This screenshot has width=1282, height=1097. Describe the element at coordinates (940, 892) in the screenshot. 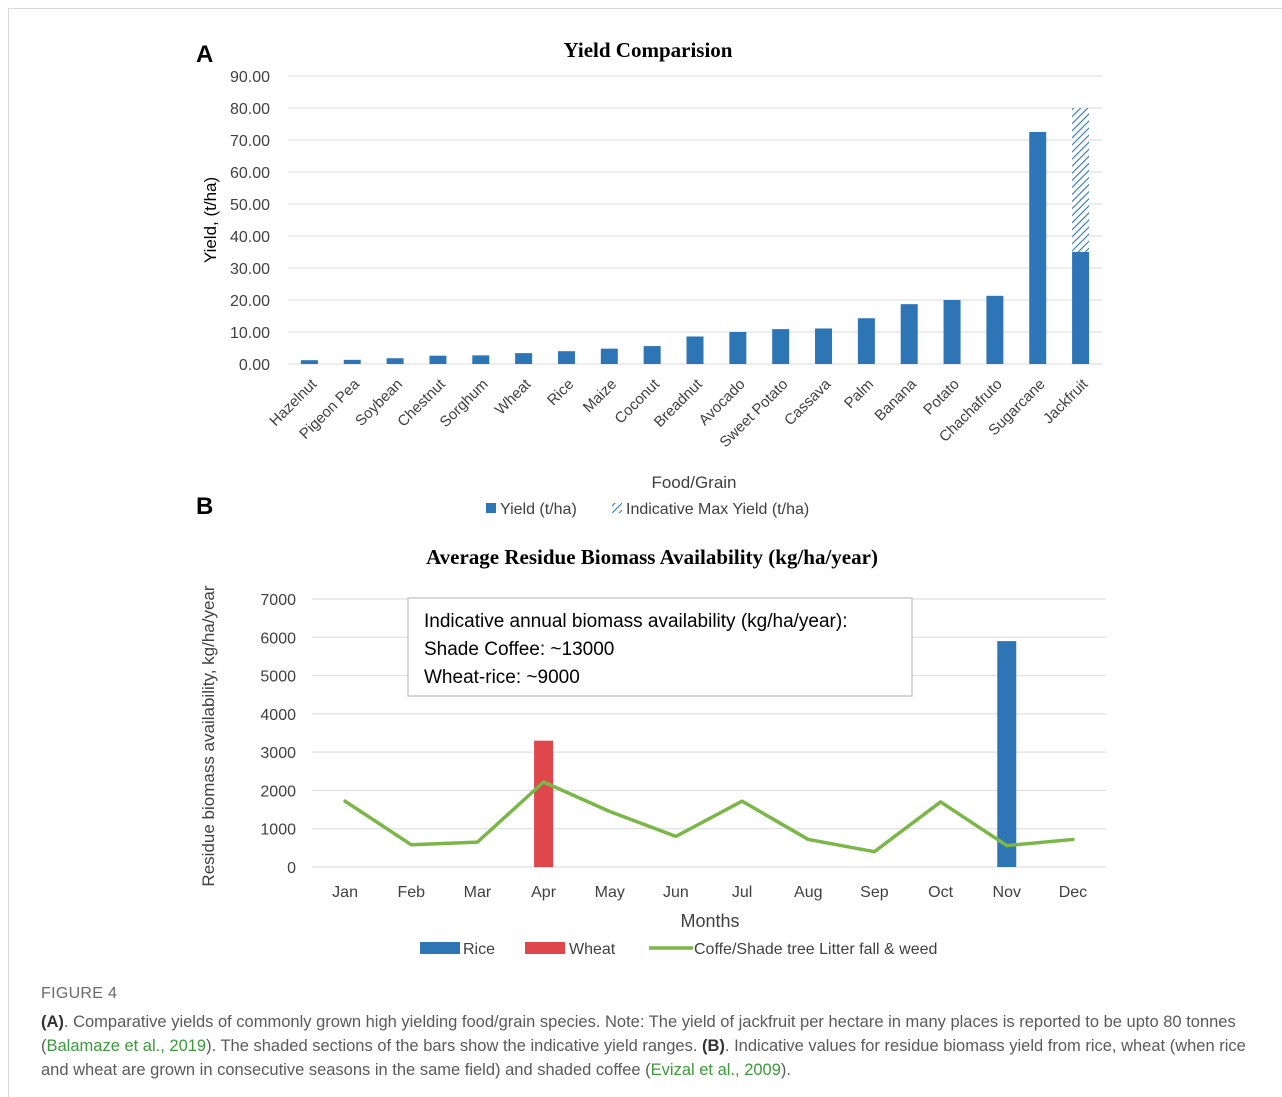

I see `chart-b-x-tick-label: Oct` at that location.